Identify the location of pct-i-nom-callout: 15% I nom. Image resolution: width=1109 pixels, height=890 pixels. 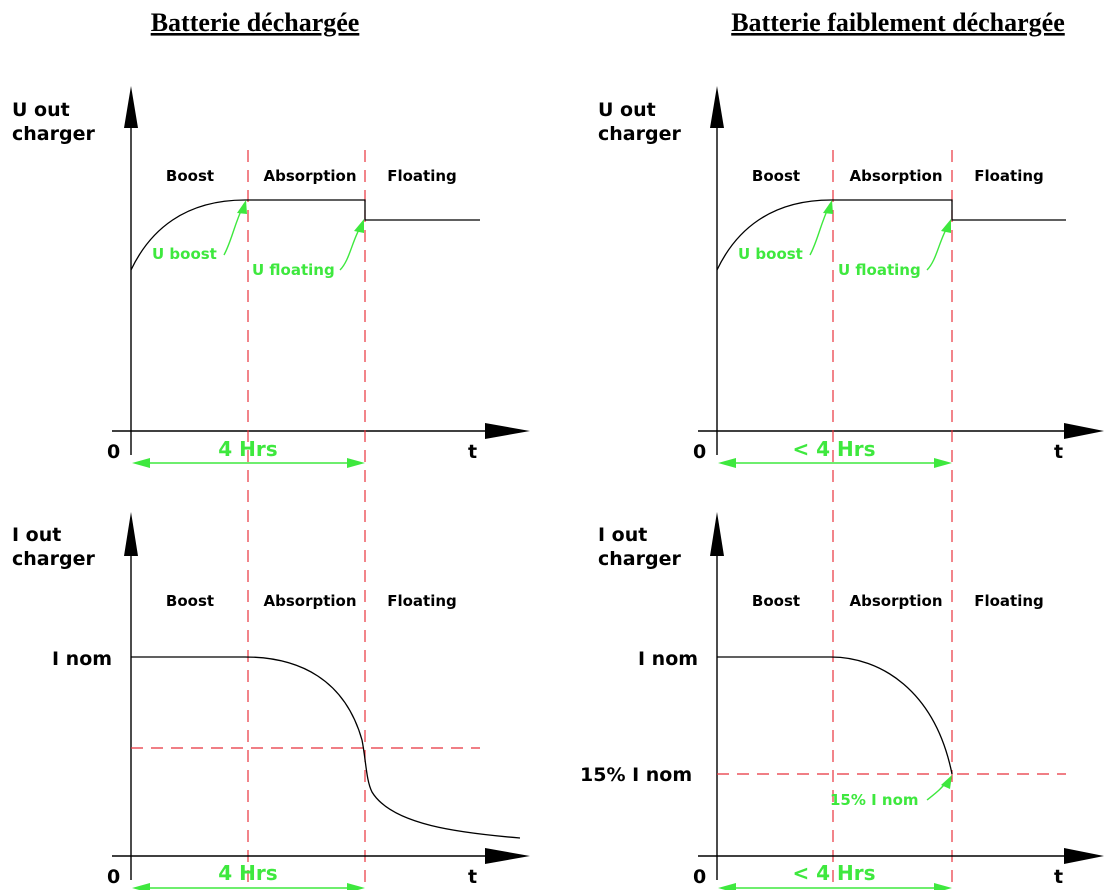
(874, 800).